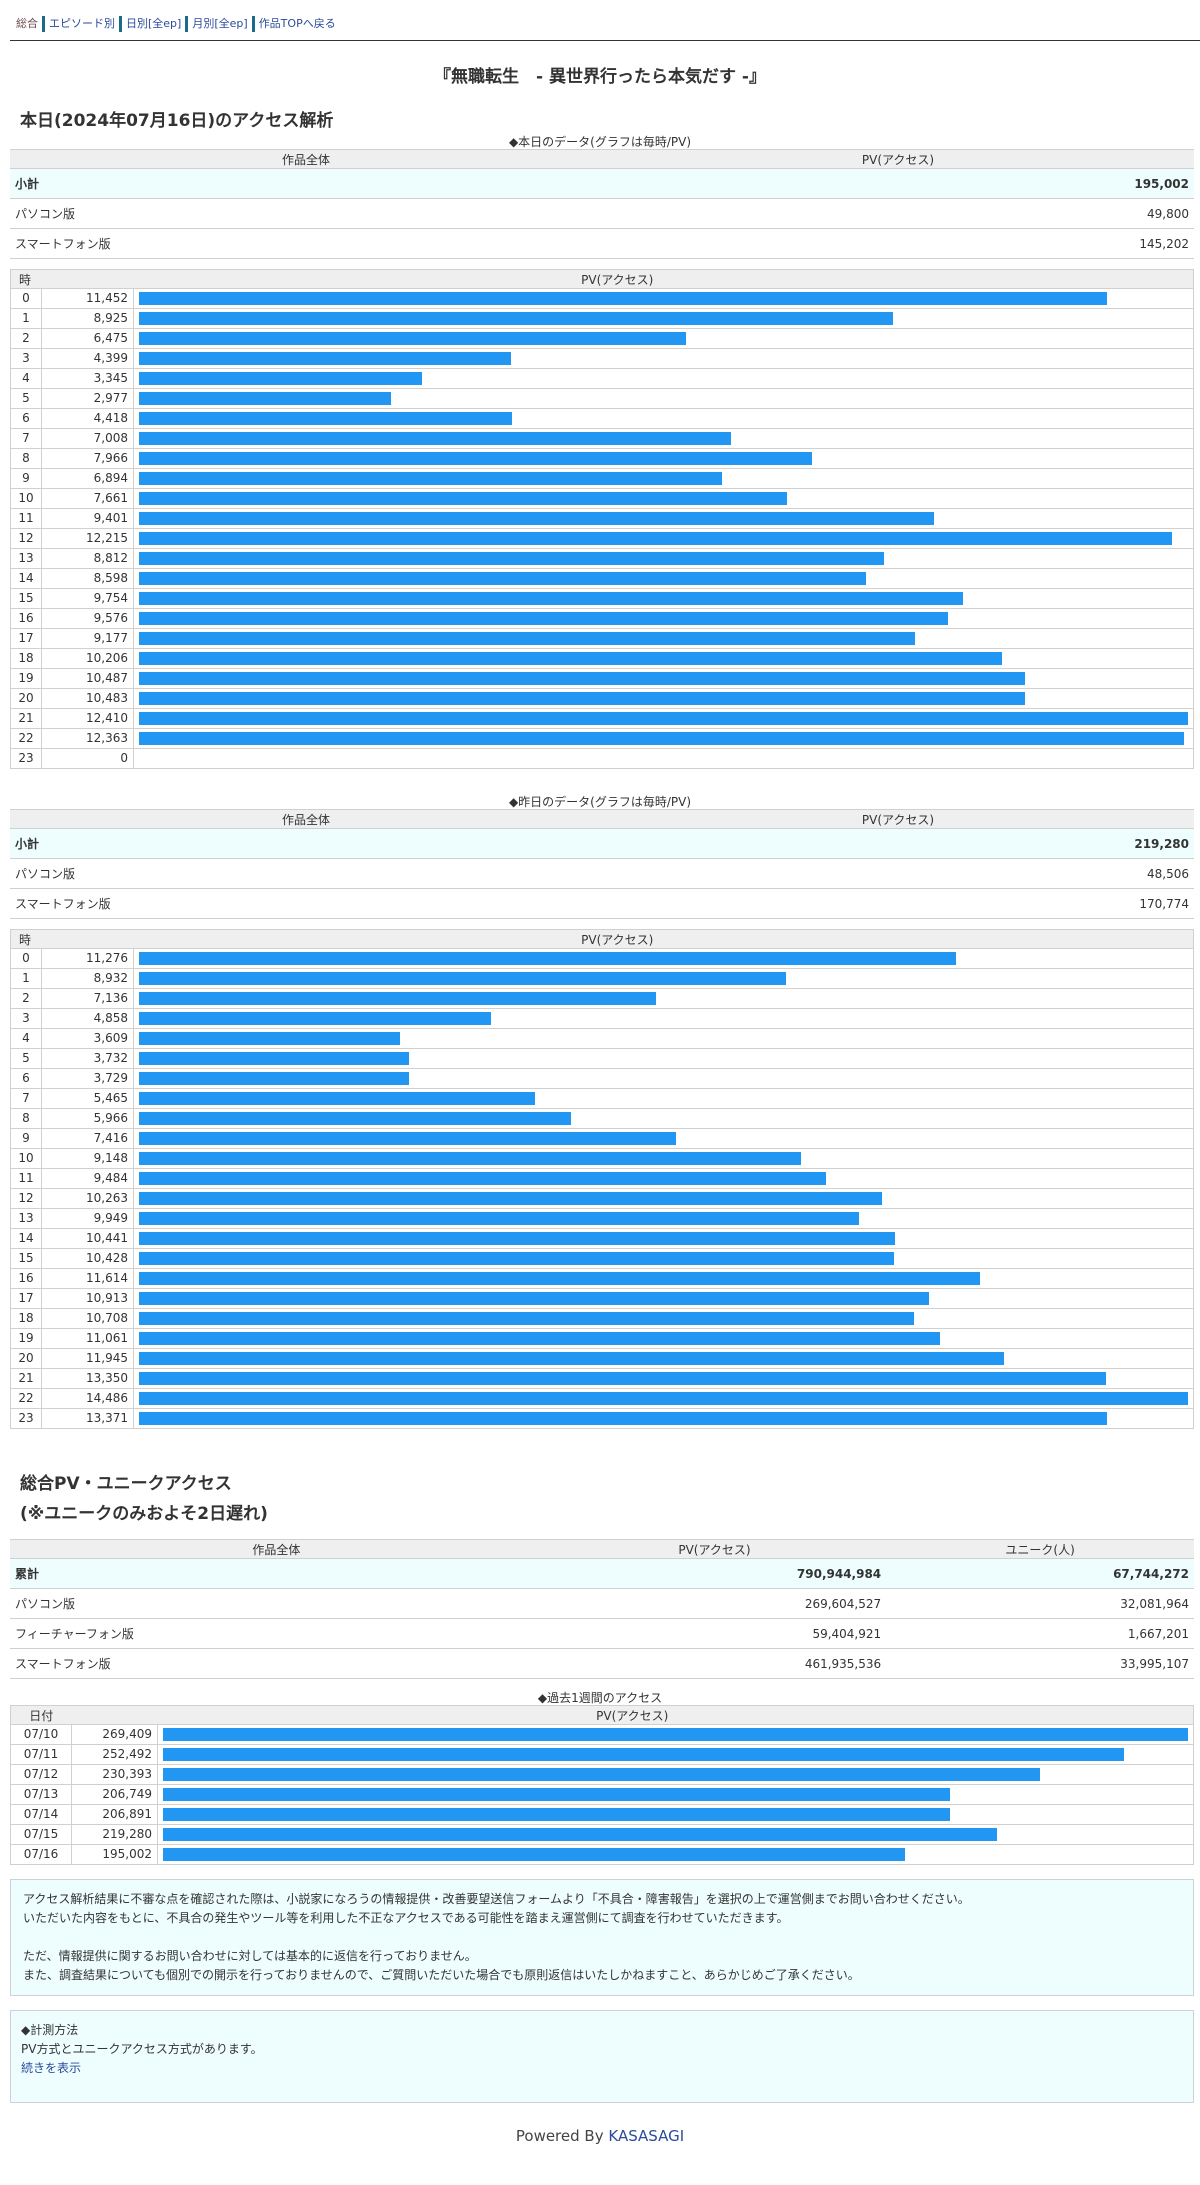 The width and height of the screenshot is (1200, 2185). What do you see at coordinates (87, 1138) in the screenshot?
I see `value-label: 7,416` at bounding box center [87, 1138].